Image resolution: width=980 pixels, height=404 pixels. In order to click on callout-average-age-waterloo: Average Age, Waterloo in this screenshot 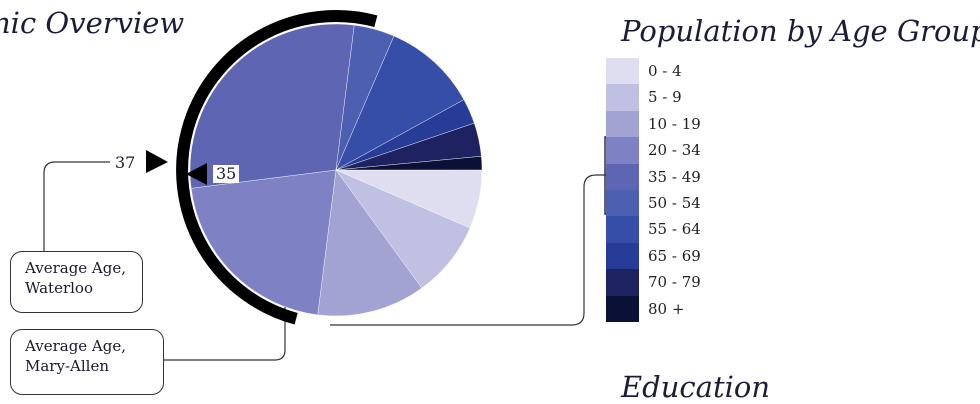, I will do `click(76, 282)`.